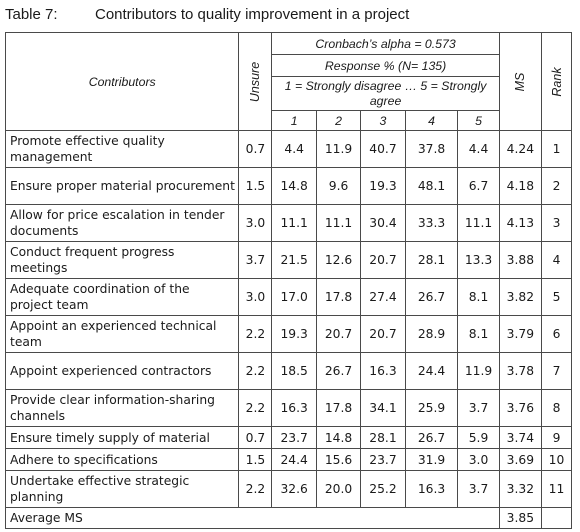 Image resolution: width=580 pixels, height=532 pixels. What do you see at coordinates (383, 223) in the screenshot?
I see `row-r3: 30.4` at bounding box center [383, 223].